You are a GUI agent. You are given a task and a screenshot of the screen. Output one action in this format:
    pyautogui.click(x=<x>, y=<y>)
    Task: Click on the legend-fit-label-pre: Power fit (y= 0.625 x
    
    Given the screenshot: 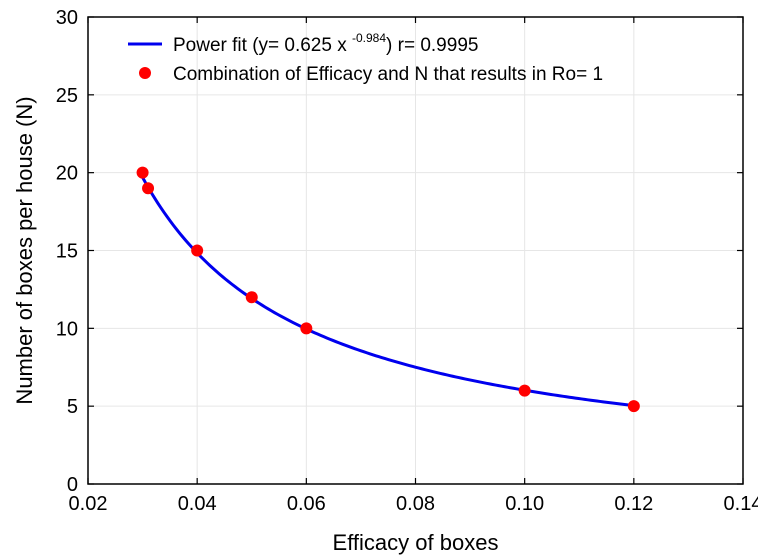 What is the action you would take?
    pyautogui.click(x=262, y=45)
    